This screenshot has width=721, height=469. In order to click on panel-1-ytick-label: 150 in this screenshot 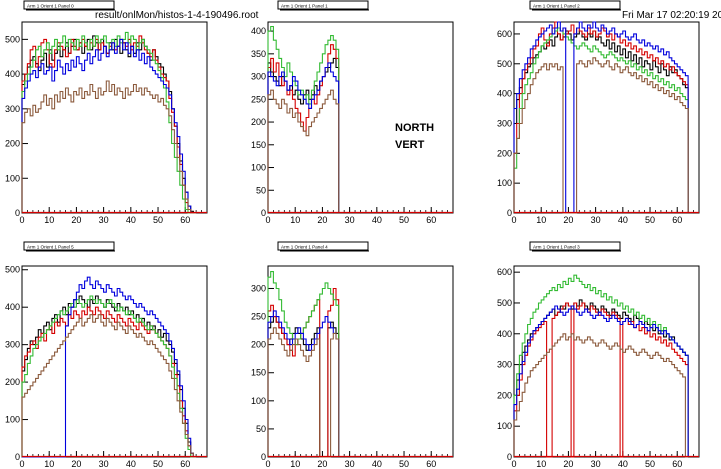, I will do `click(258, 145)`.